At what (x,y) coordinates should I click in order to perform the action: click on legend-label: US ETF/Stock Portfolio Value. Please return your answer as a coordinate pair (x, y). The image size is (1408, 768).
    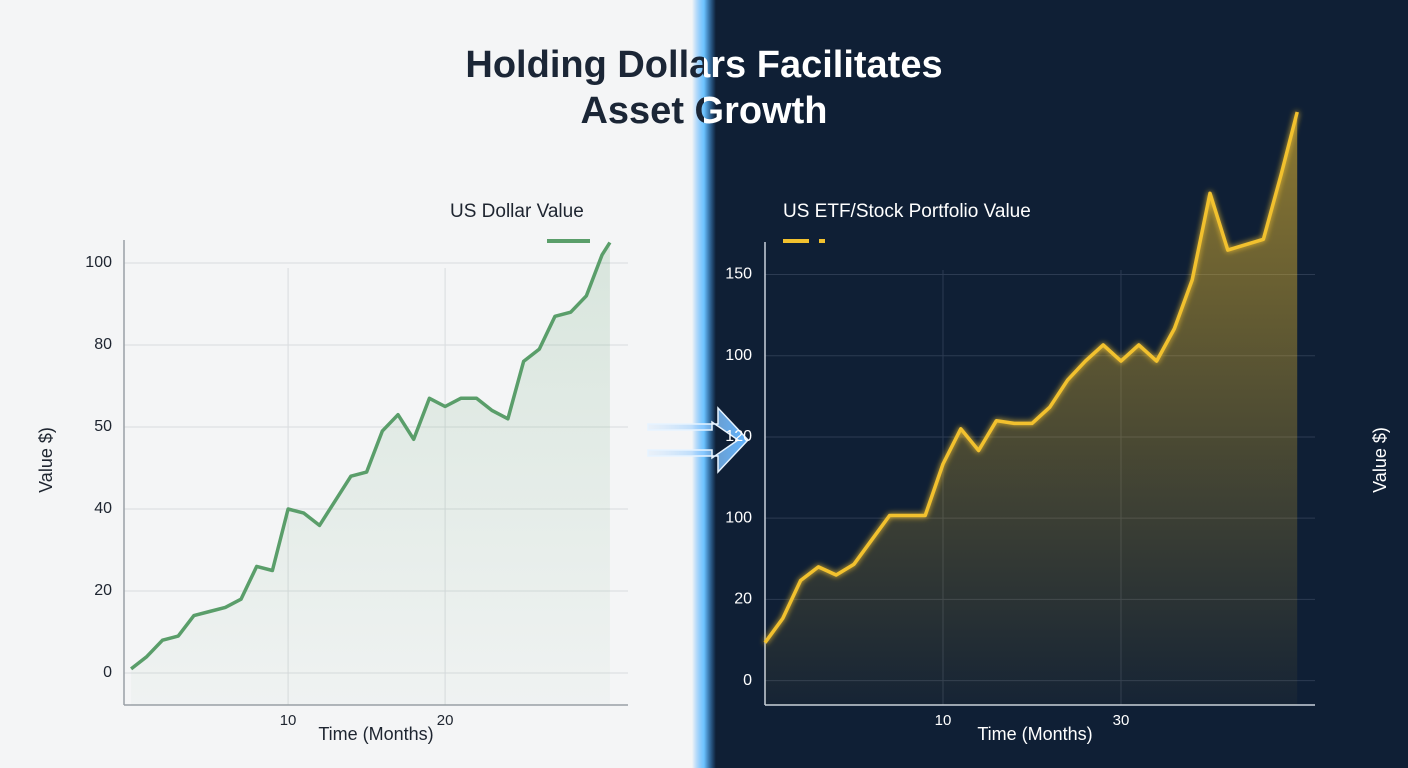
    Looking at the image, I should click on (907, 211).